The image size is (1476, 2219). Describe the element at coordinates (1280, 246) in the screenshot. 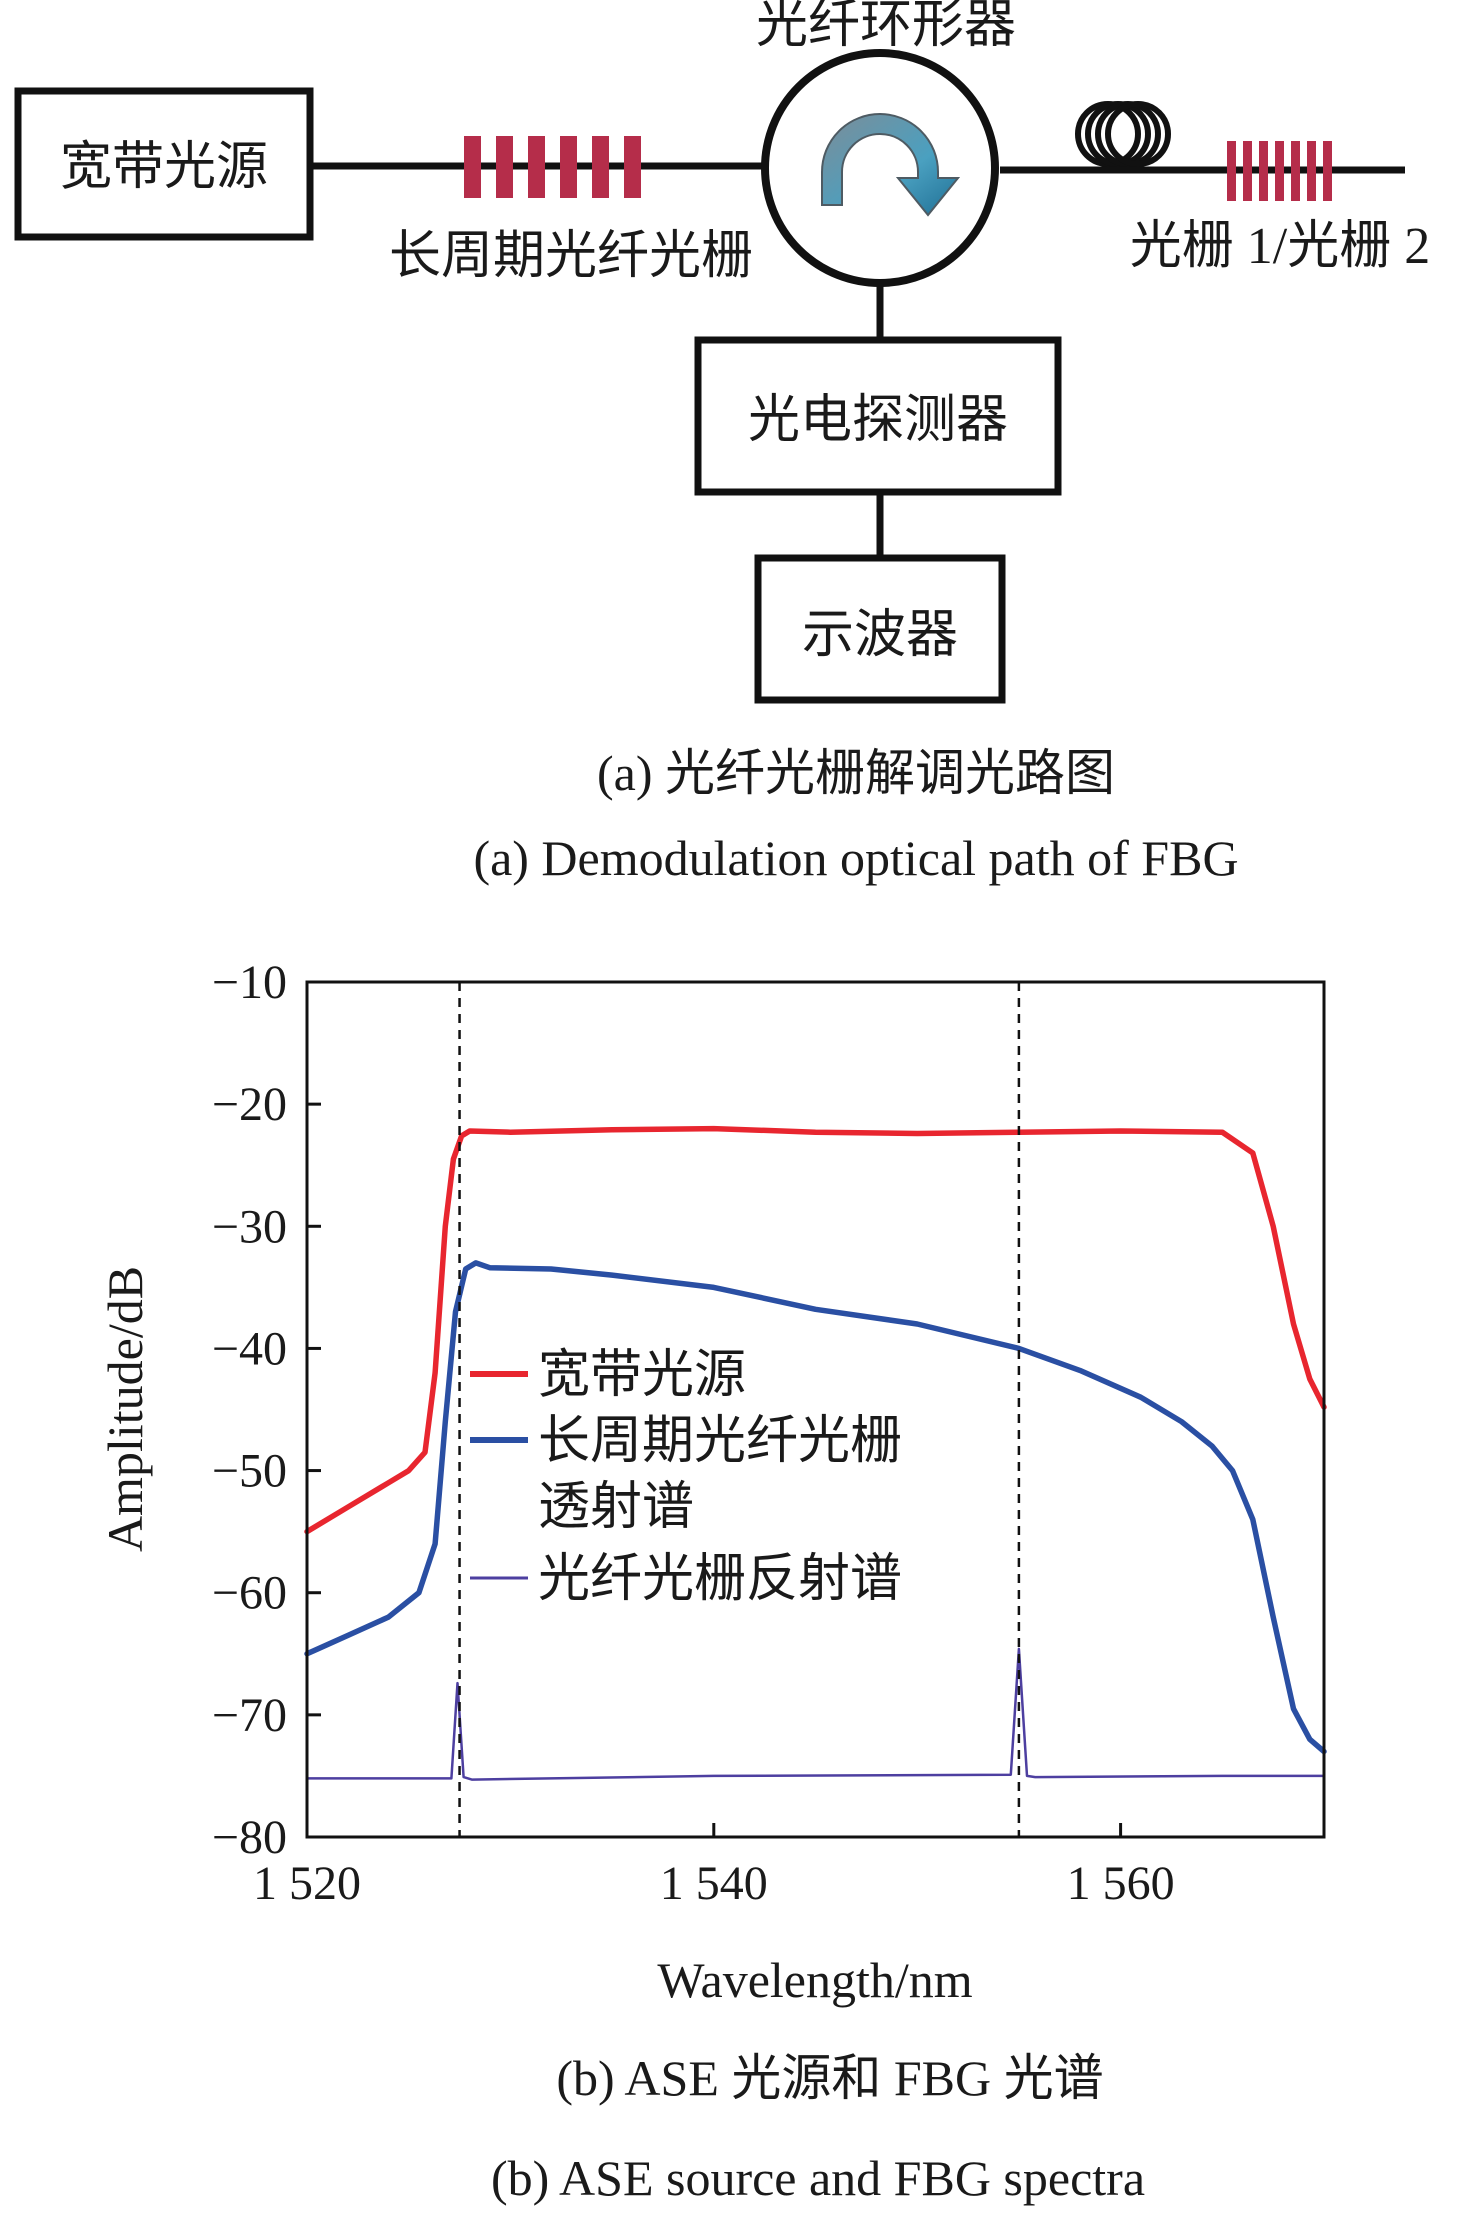

I see `grating-1-2-label: 光栅 1/光栅 2` at that location.